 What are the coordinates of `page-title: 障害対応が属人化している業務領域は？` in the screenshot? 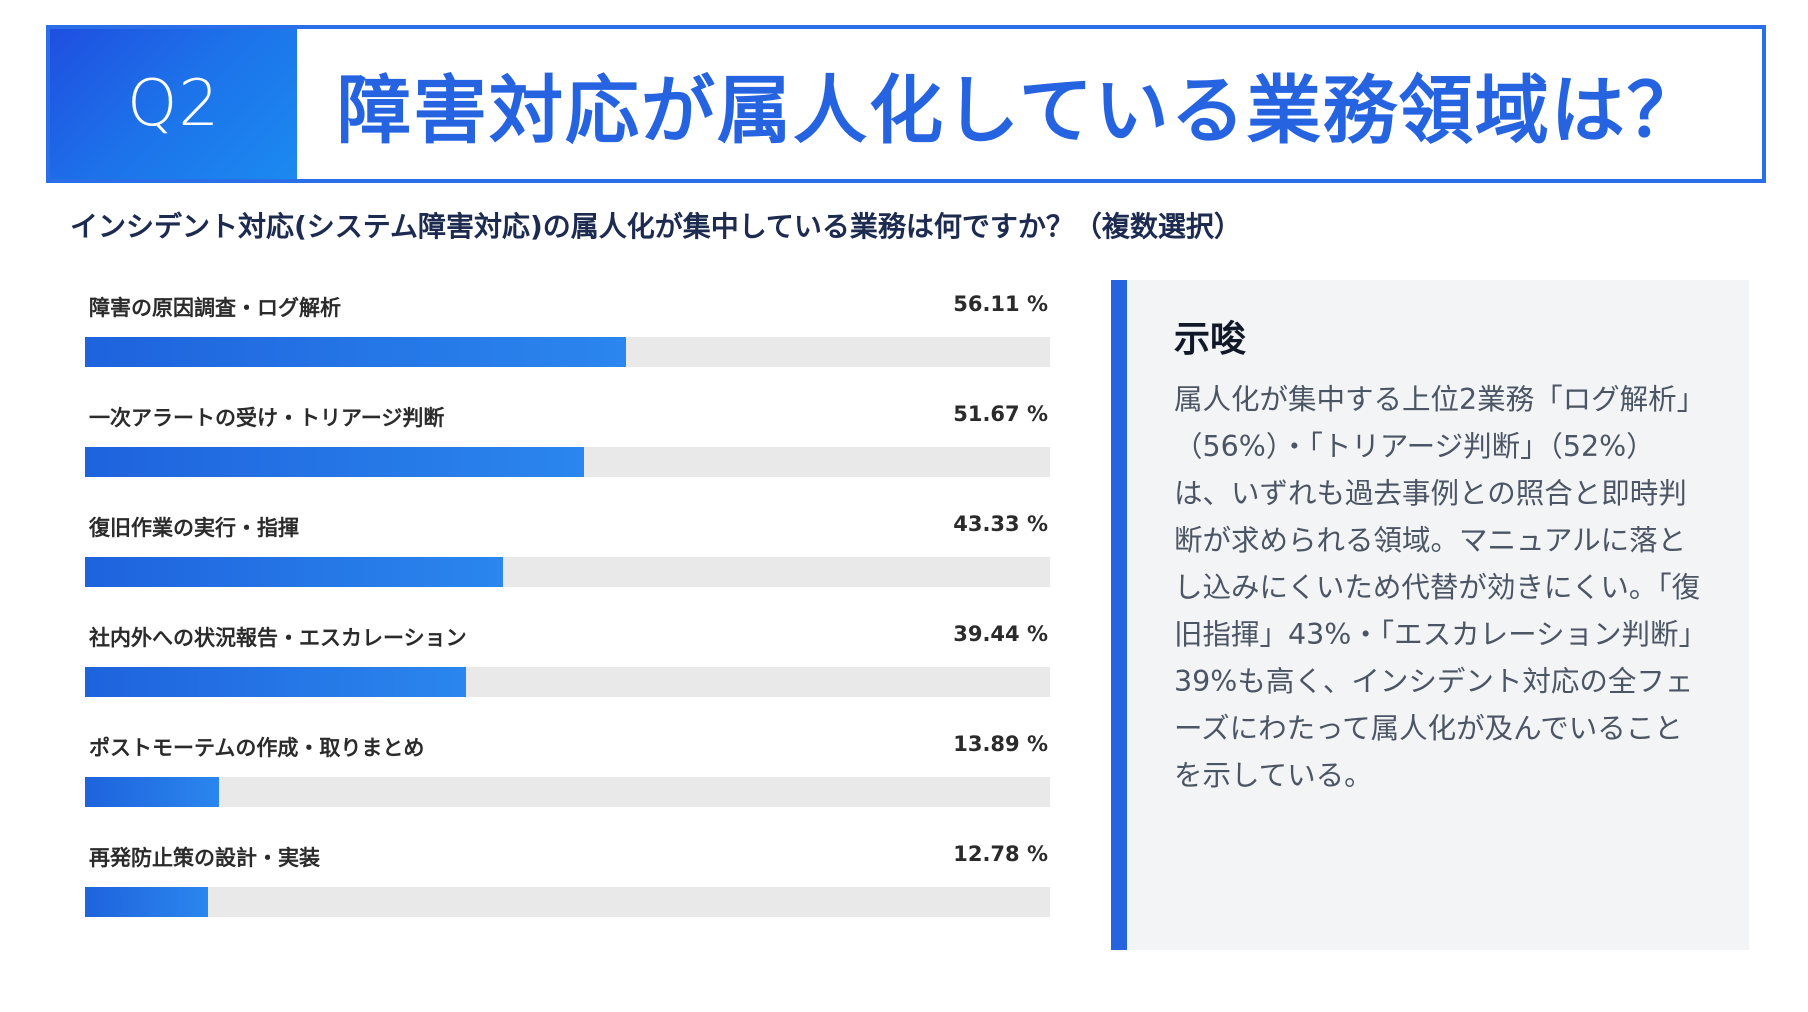 It's located at (1020, 110).